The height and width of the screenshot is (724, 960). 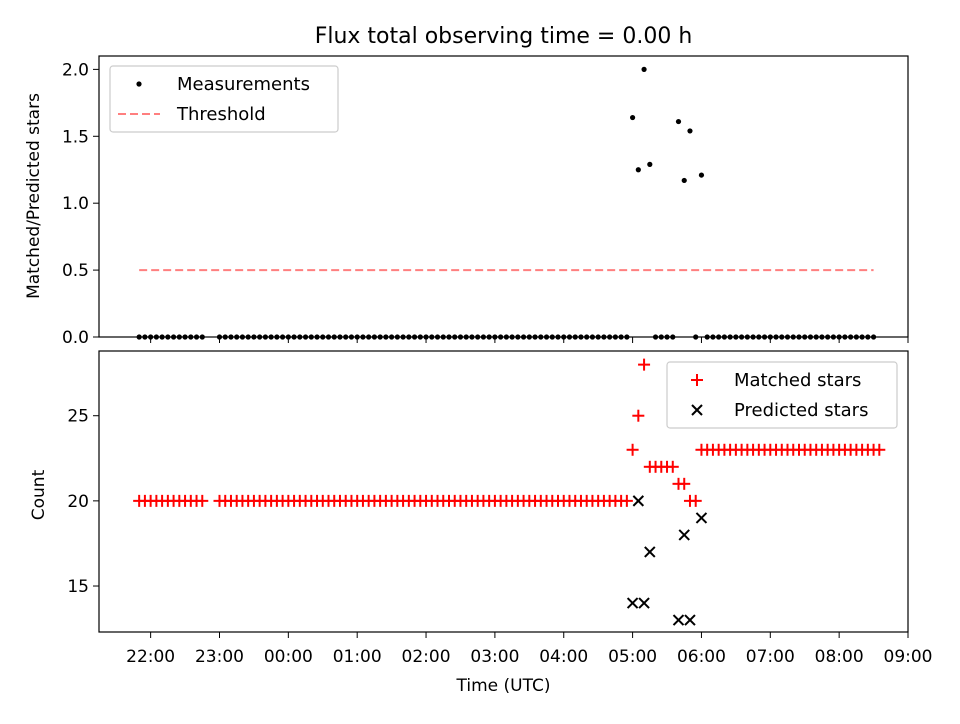 I want to click on top-y-axis-label: Matched/Predicted stars, so click(x=34, y=196).